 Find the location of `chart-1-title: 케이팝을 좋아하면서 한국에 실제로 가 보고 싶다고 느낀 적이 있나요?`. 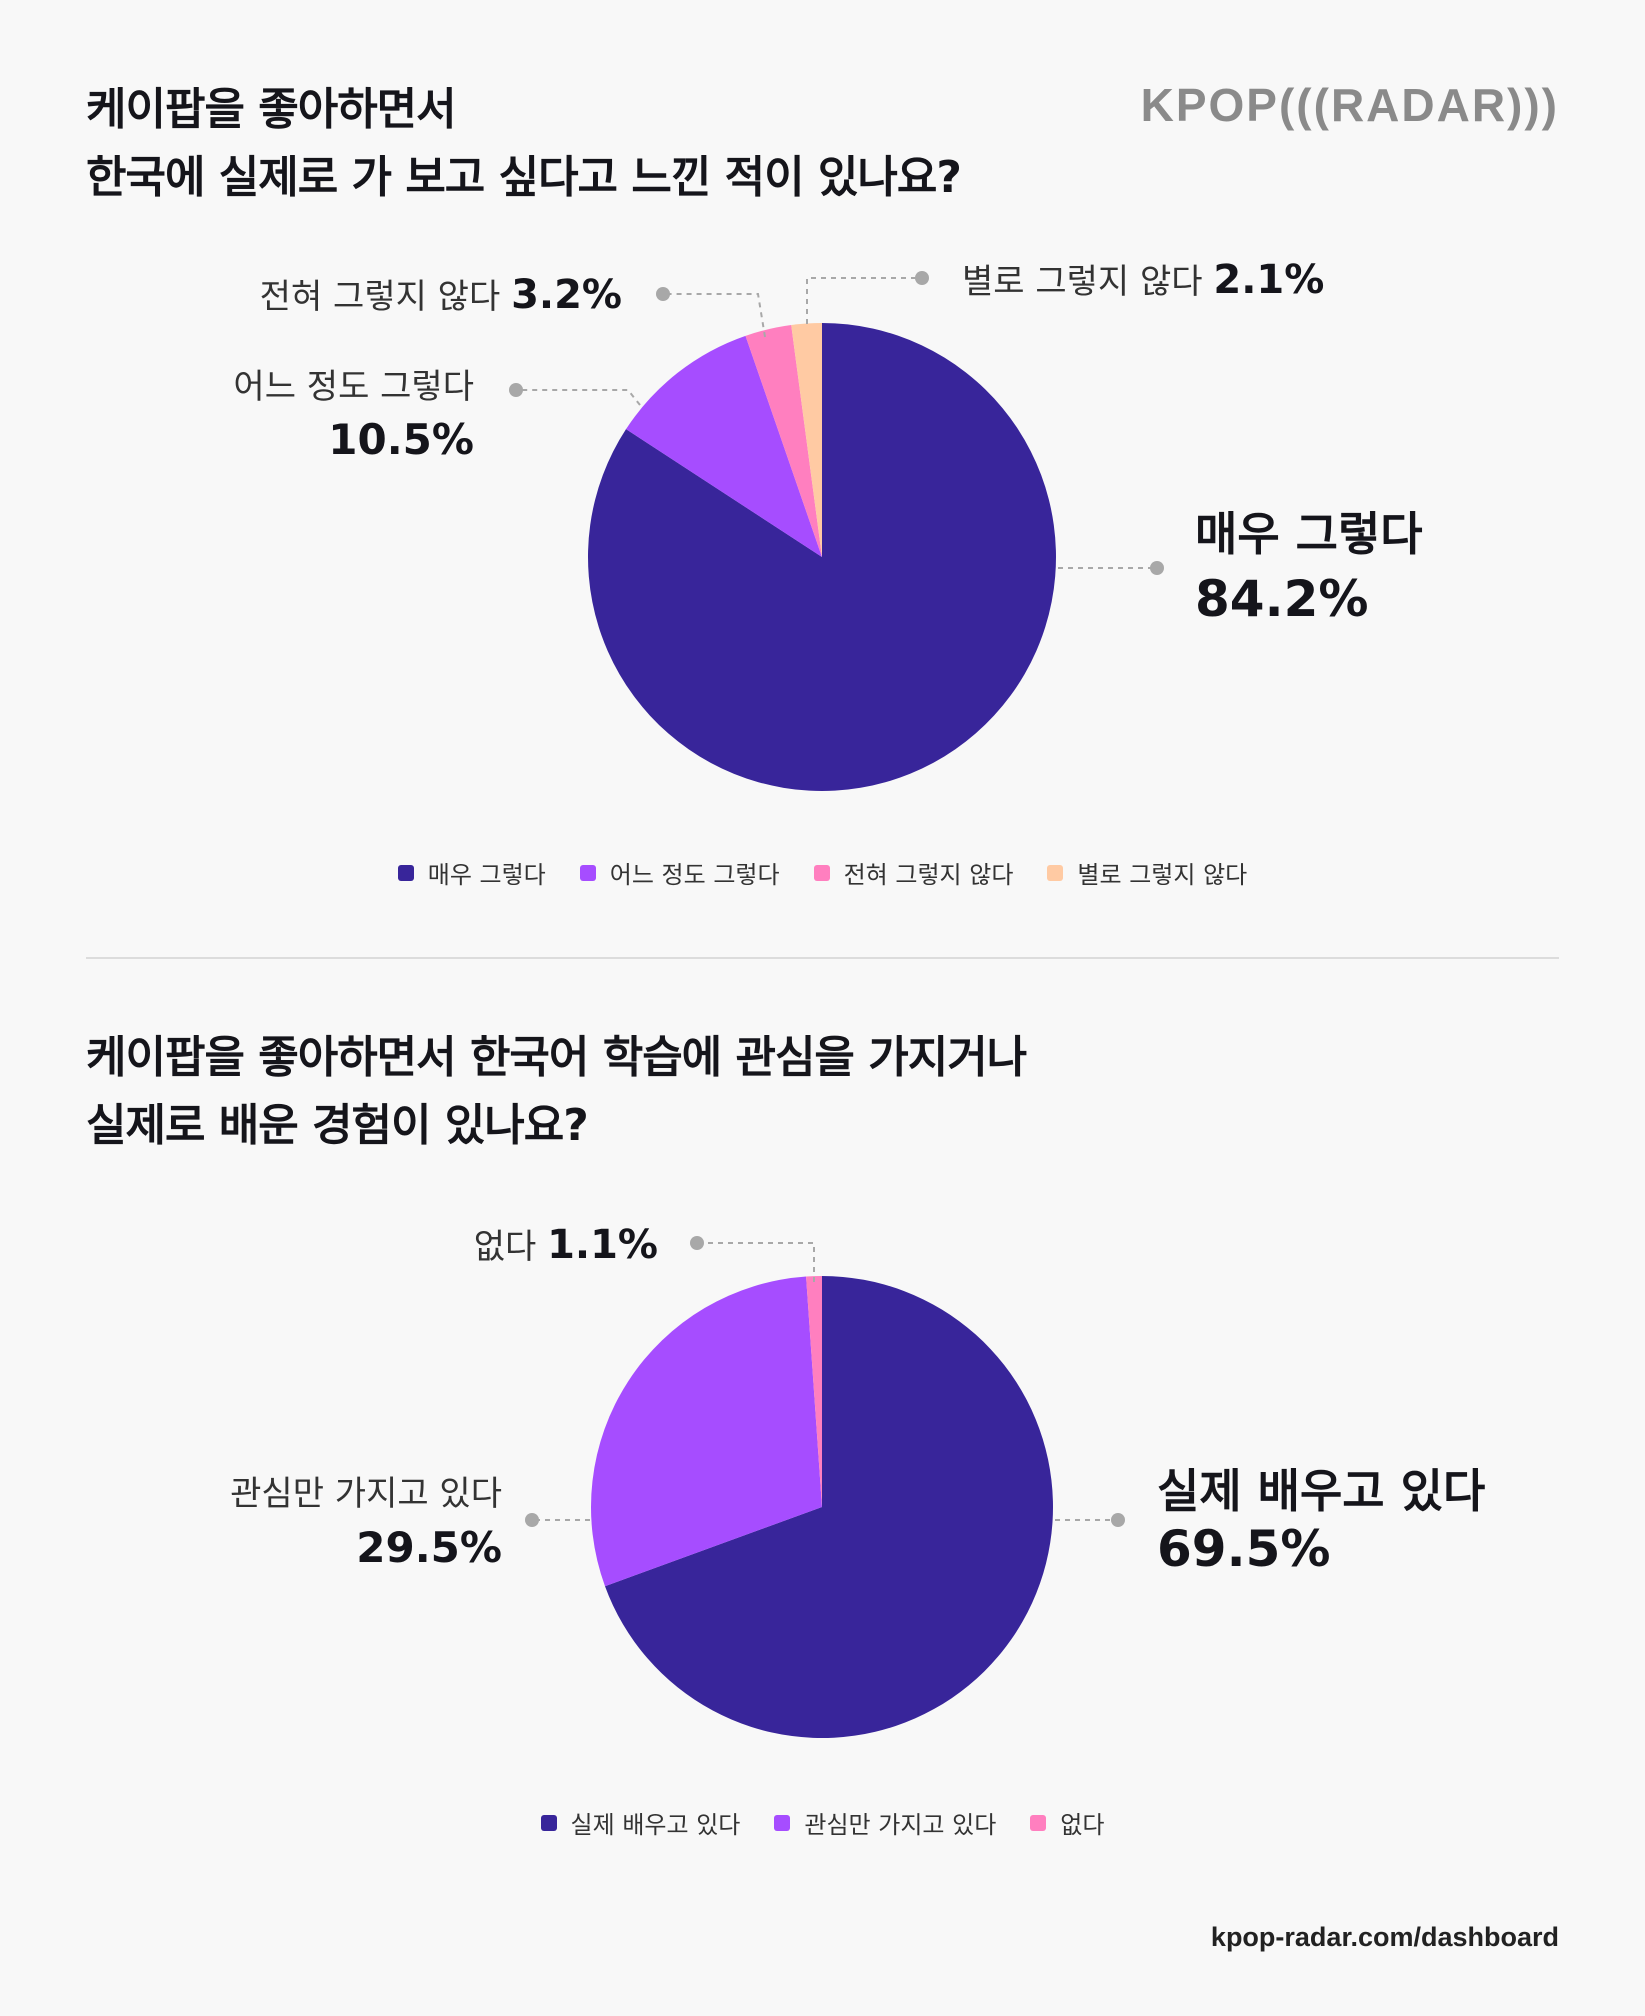

chart-1-title: 케이팝을 좋아하면서 한국에 실제로 가 보고 싶다고 느낀 적이 있나요? is located at coordinates (524, 144).